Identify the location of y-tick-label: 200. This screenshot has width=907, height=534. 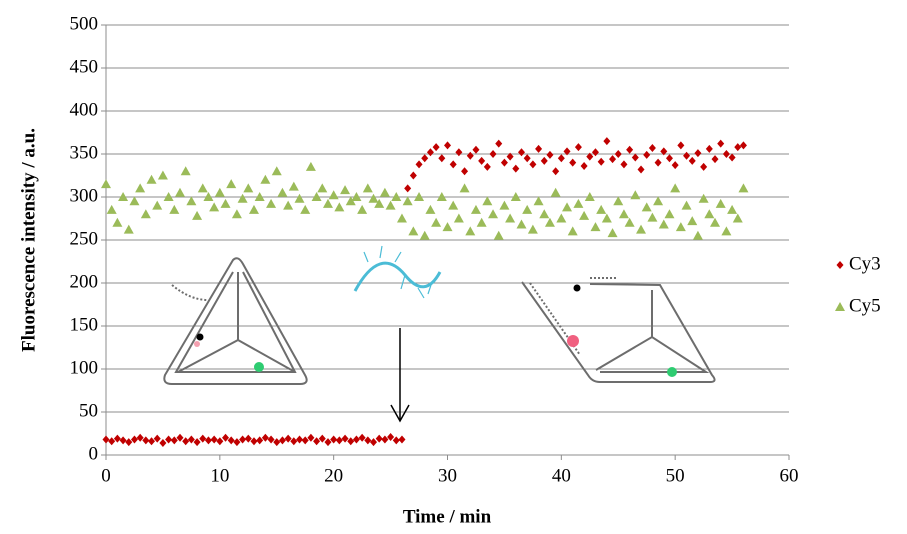
(84, 281).